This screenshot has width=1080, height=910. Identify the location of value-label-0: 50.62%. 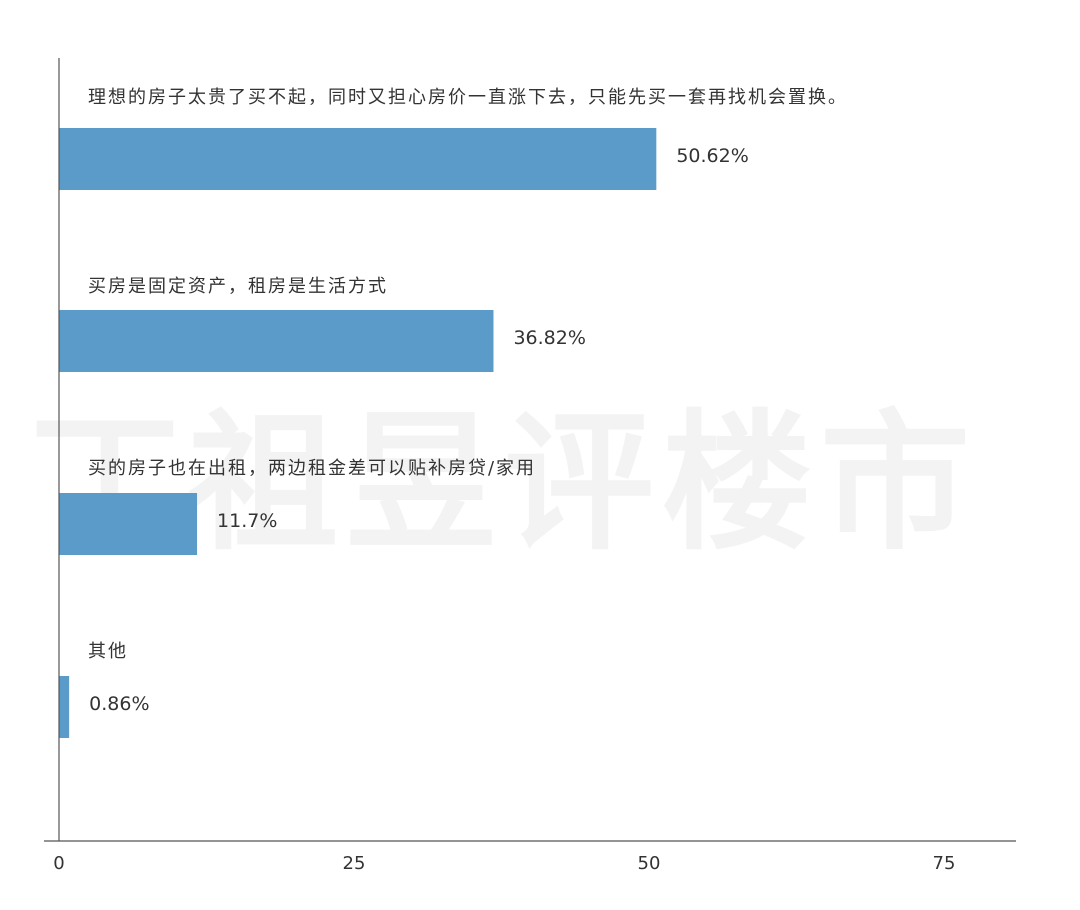
(712, 156).